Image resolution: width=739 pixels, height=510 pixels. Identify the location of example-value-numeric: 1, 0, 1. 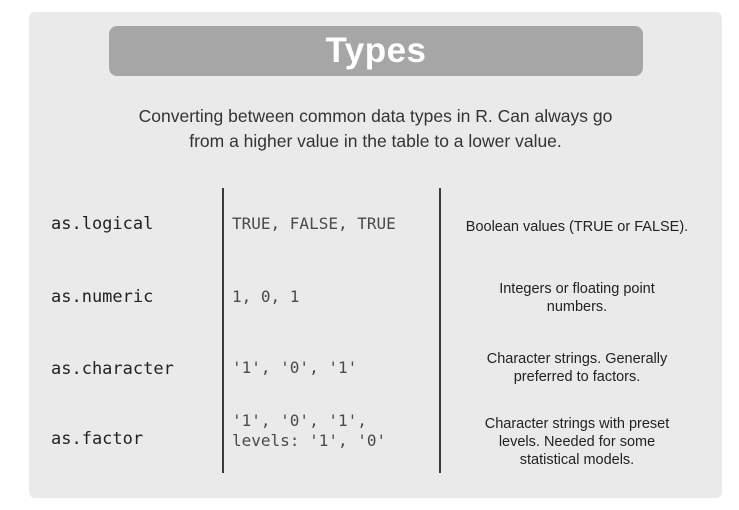
(265, 297).